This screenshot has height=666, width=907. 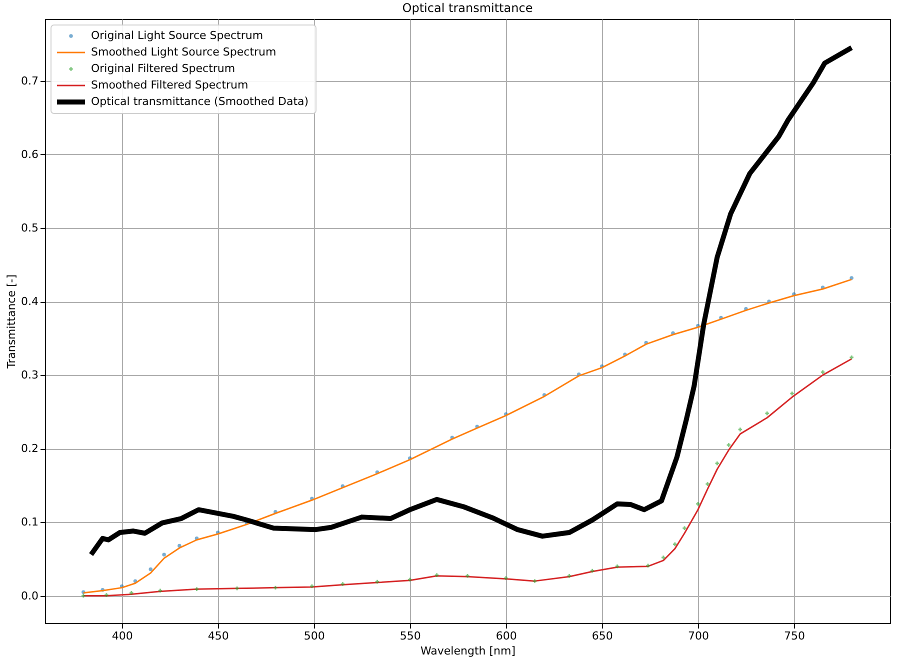 What do you see at coordinates (410, 636) in the screenshot?
I see `x-tick-label: 550` at bounding box center [410, 636].